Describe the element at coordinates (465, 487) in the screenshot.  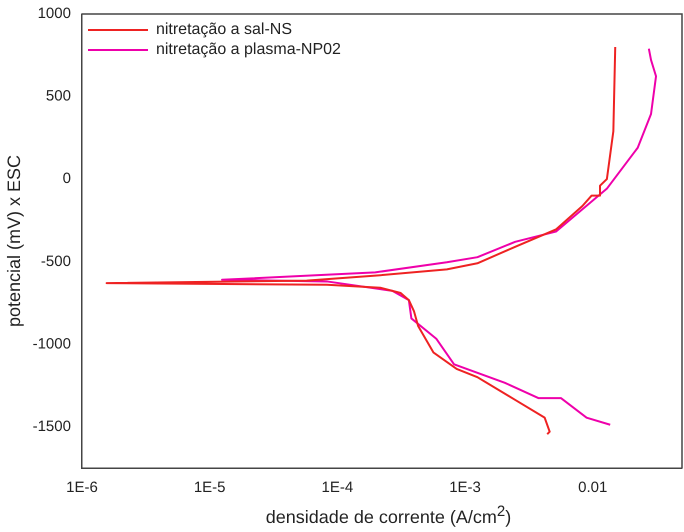
I see `x-tick-label: 1E-3` at that location.